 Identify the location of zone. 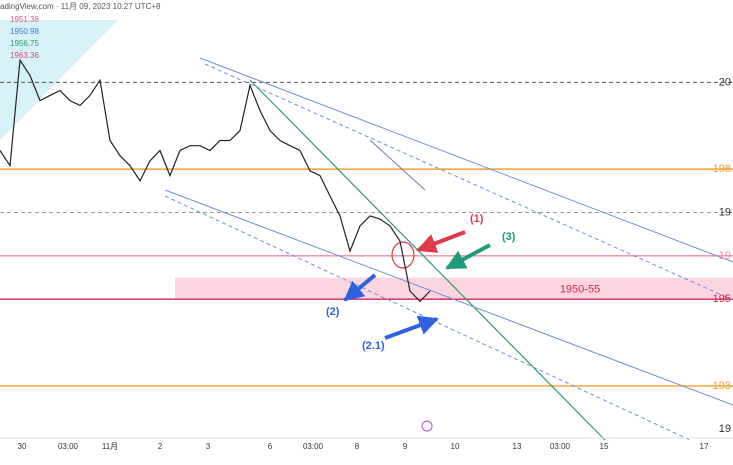
(454, 288).